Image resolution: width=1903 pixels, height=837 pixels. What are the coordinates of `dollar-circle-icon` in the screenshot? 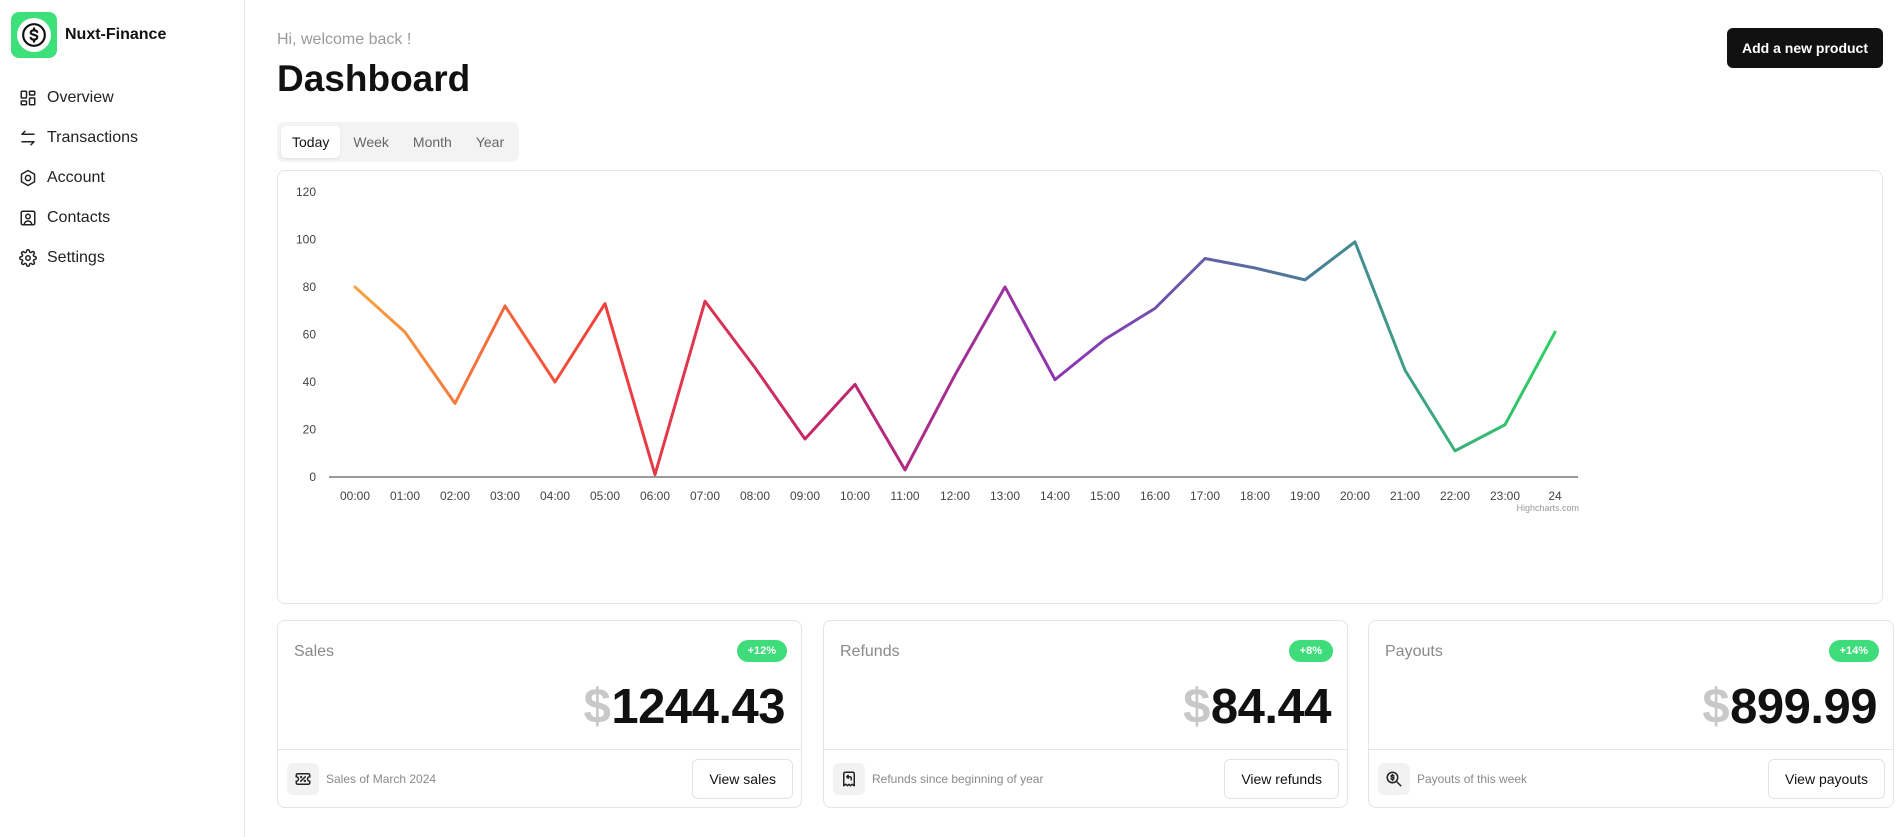 It's located at (34, 35).